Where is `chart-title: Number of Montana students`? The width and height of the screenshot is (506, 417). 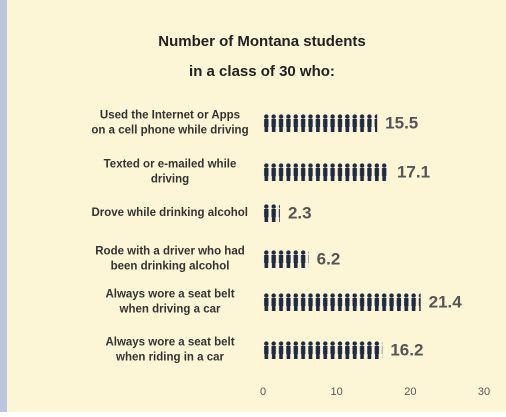
chart-title: Number of Montana students is located at coordinates (262, 41).